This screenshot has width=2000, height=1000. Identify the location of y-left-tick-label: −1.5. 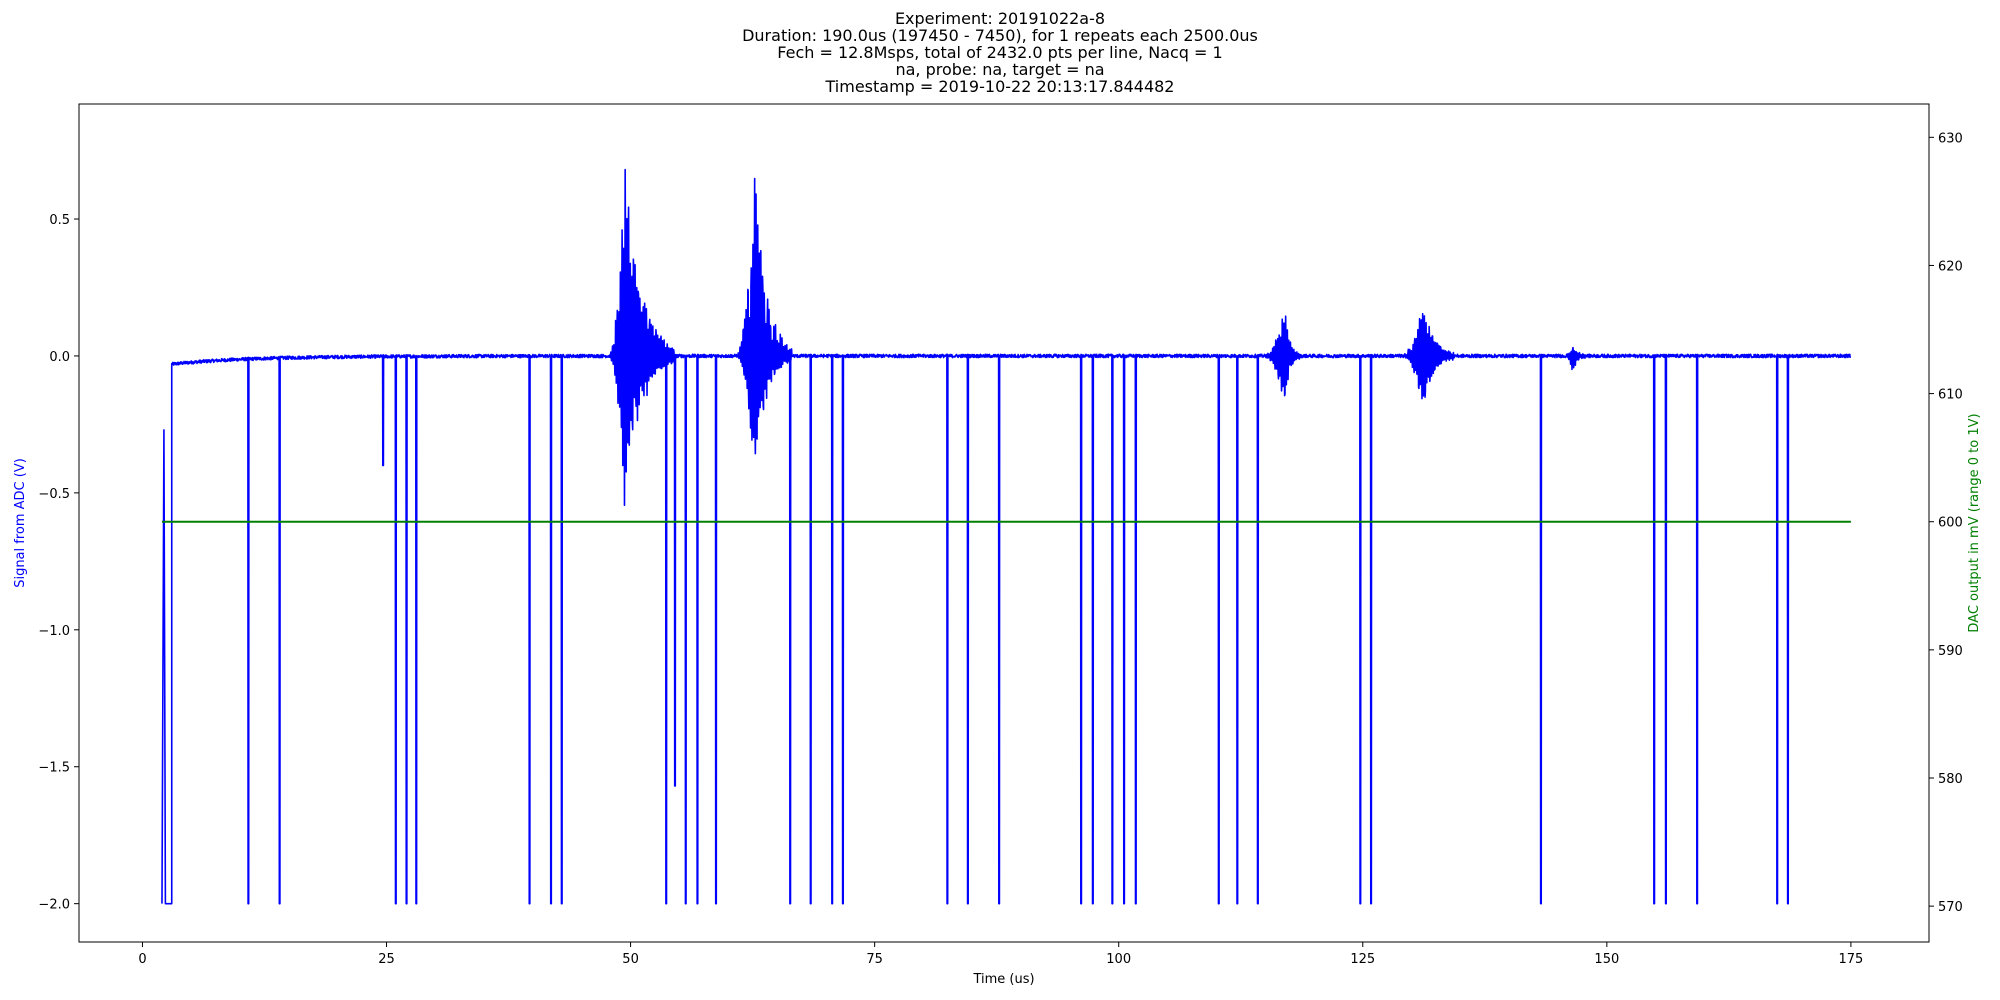
(54, 768).